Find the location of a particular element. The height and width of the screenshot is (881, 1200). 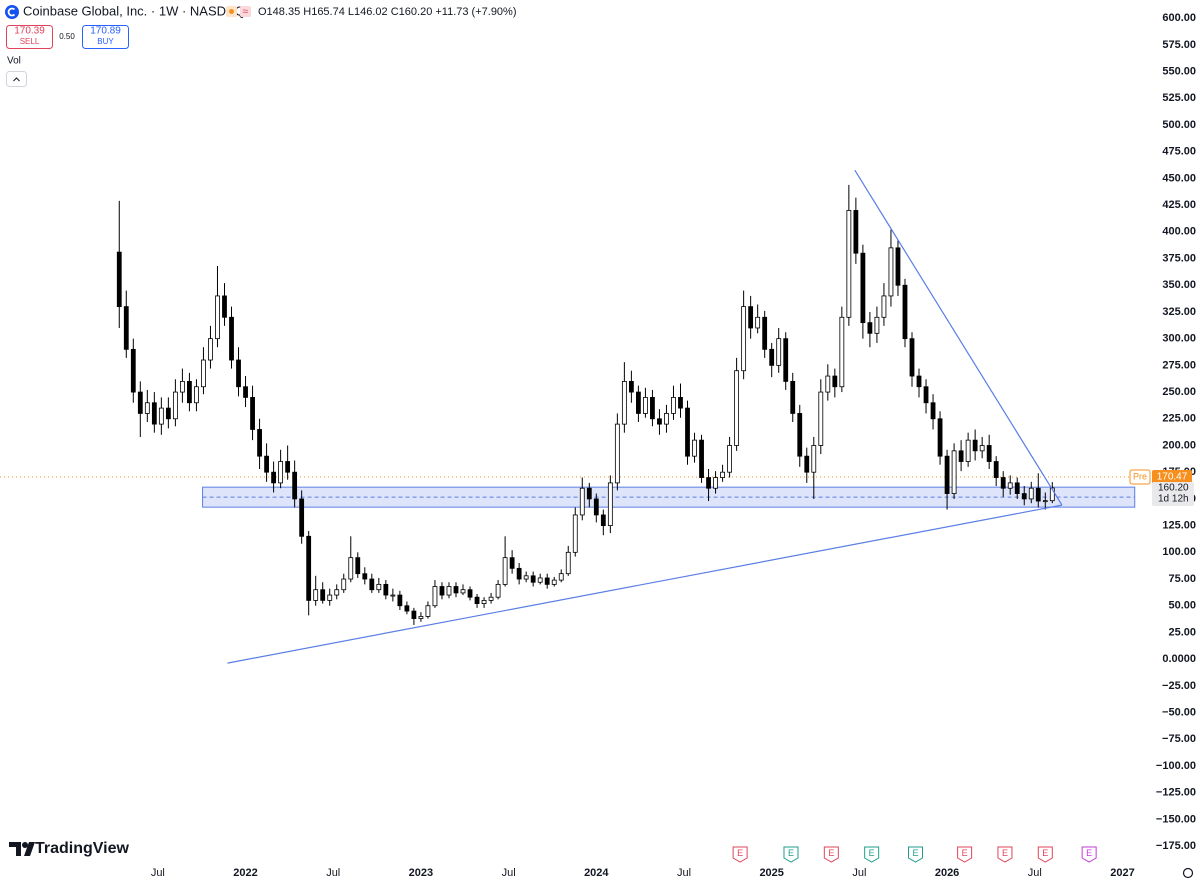

brand-name: TradingView is located at coordinates (82, 848).